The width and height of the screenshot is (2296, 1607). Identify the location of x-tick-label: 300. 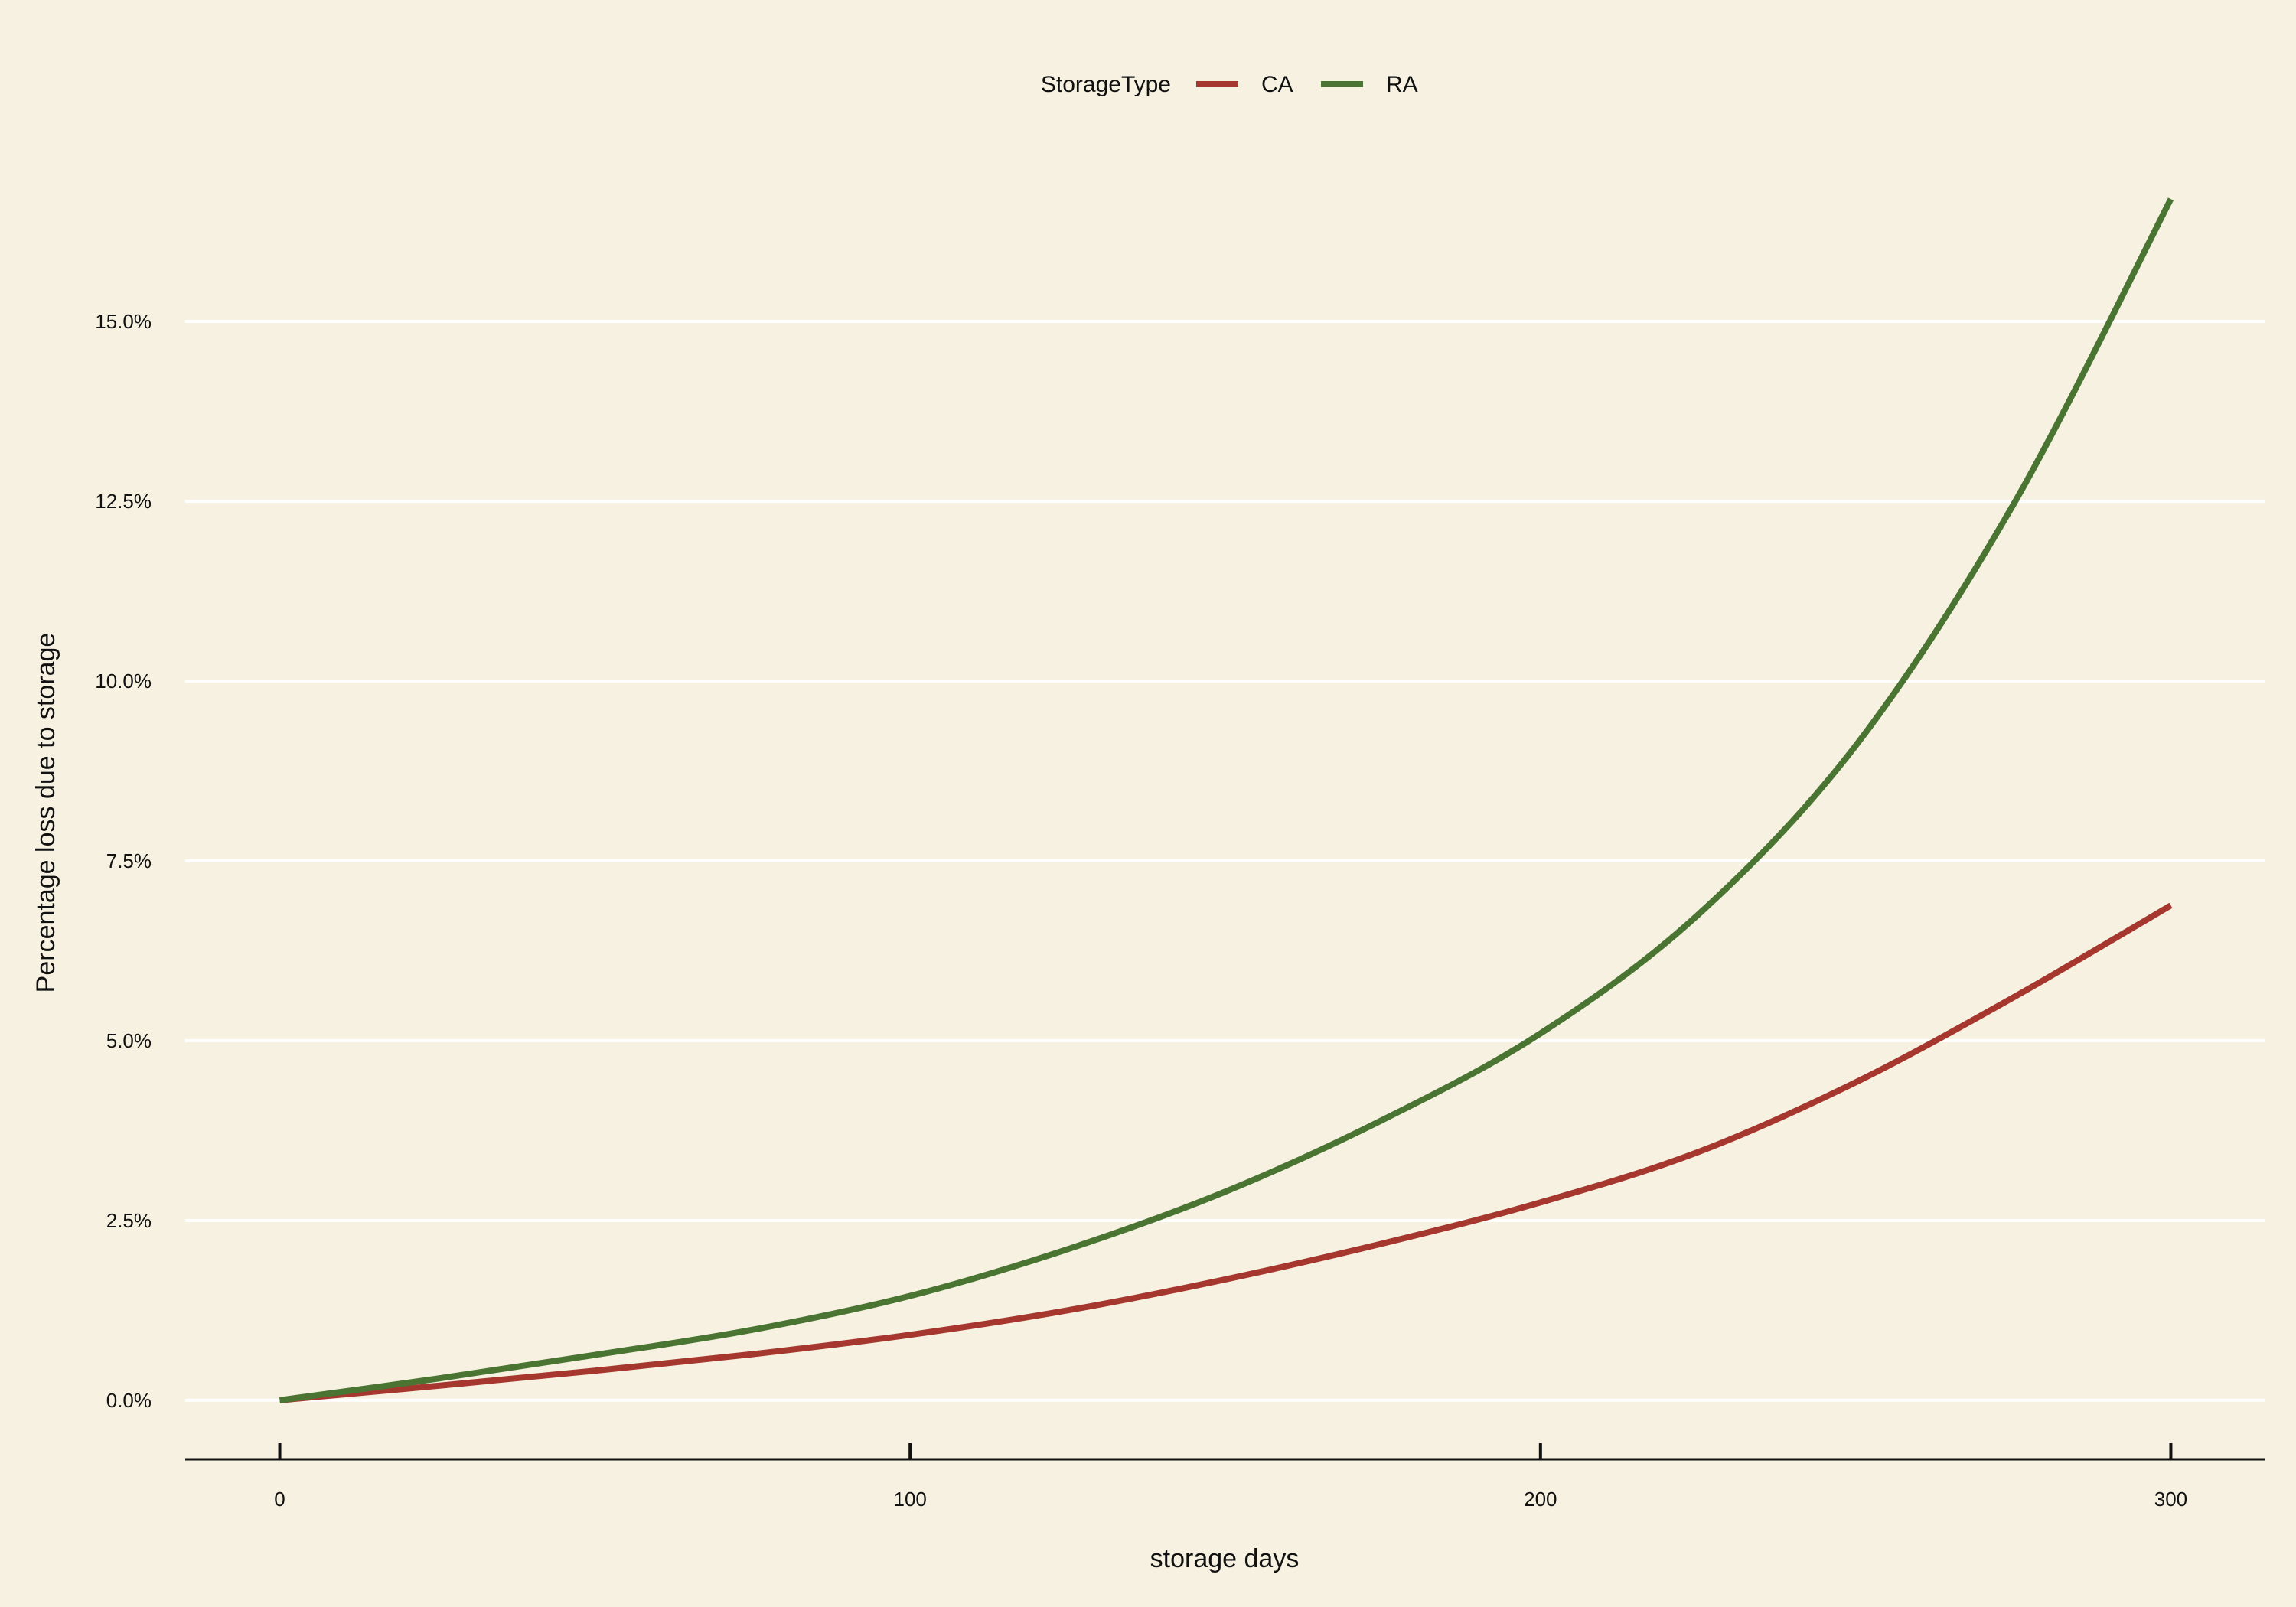
(2170, 1499).